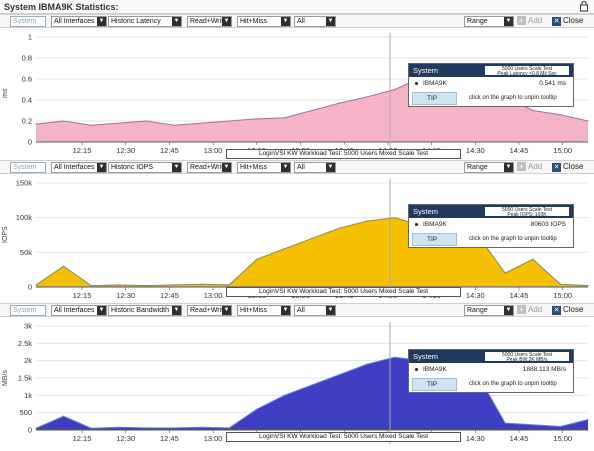  I want to click on y-axis-unit: MB/s, so click(5, 378).